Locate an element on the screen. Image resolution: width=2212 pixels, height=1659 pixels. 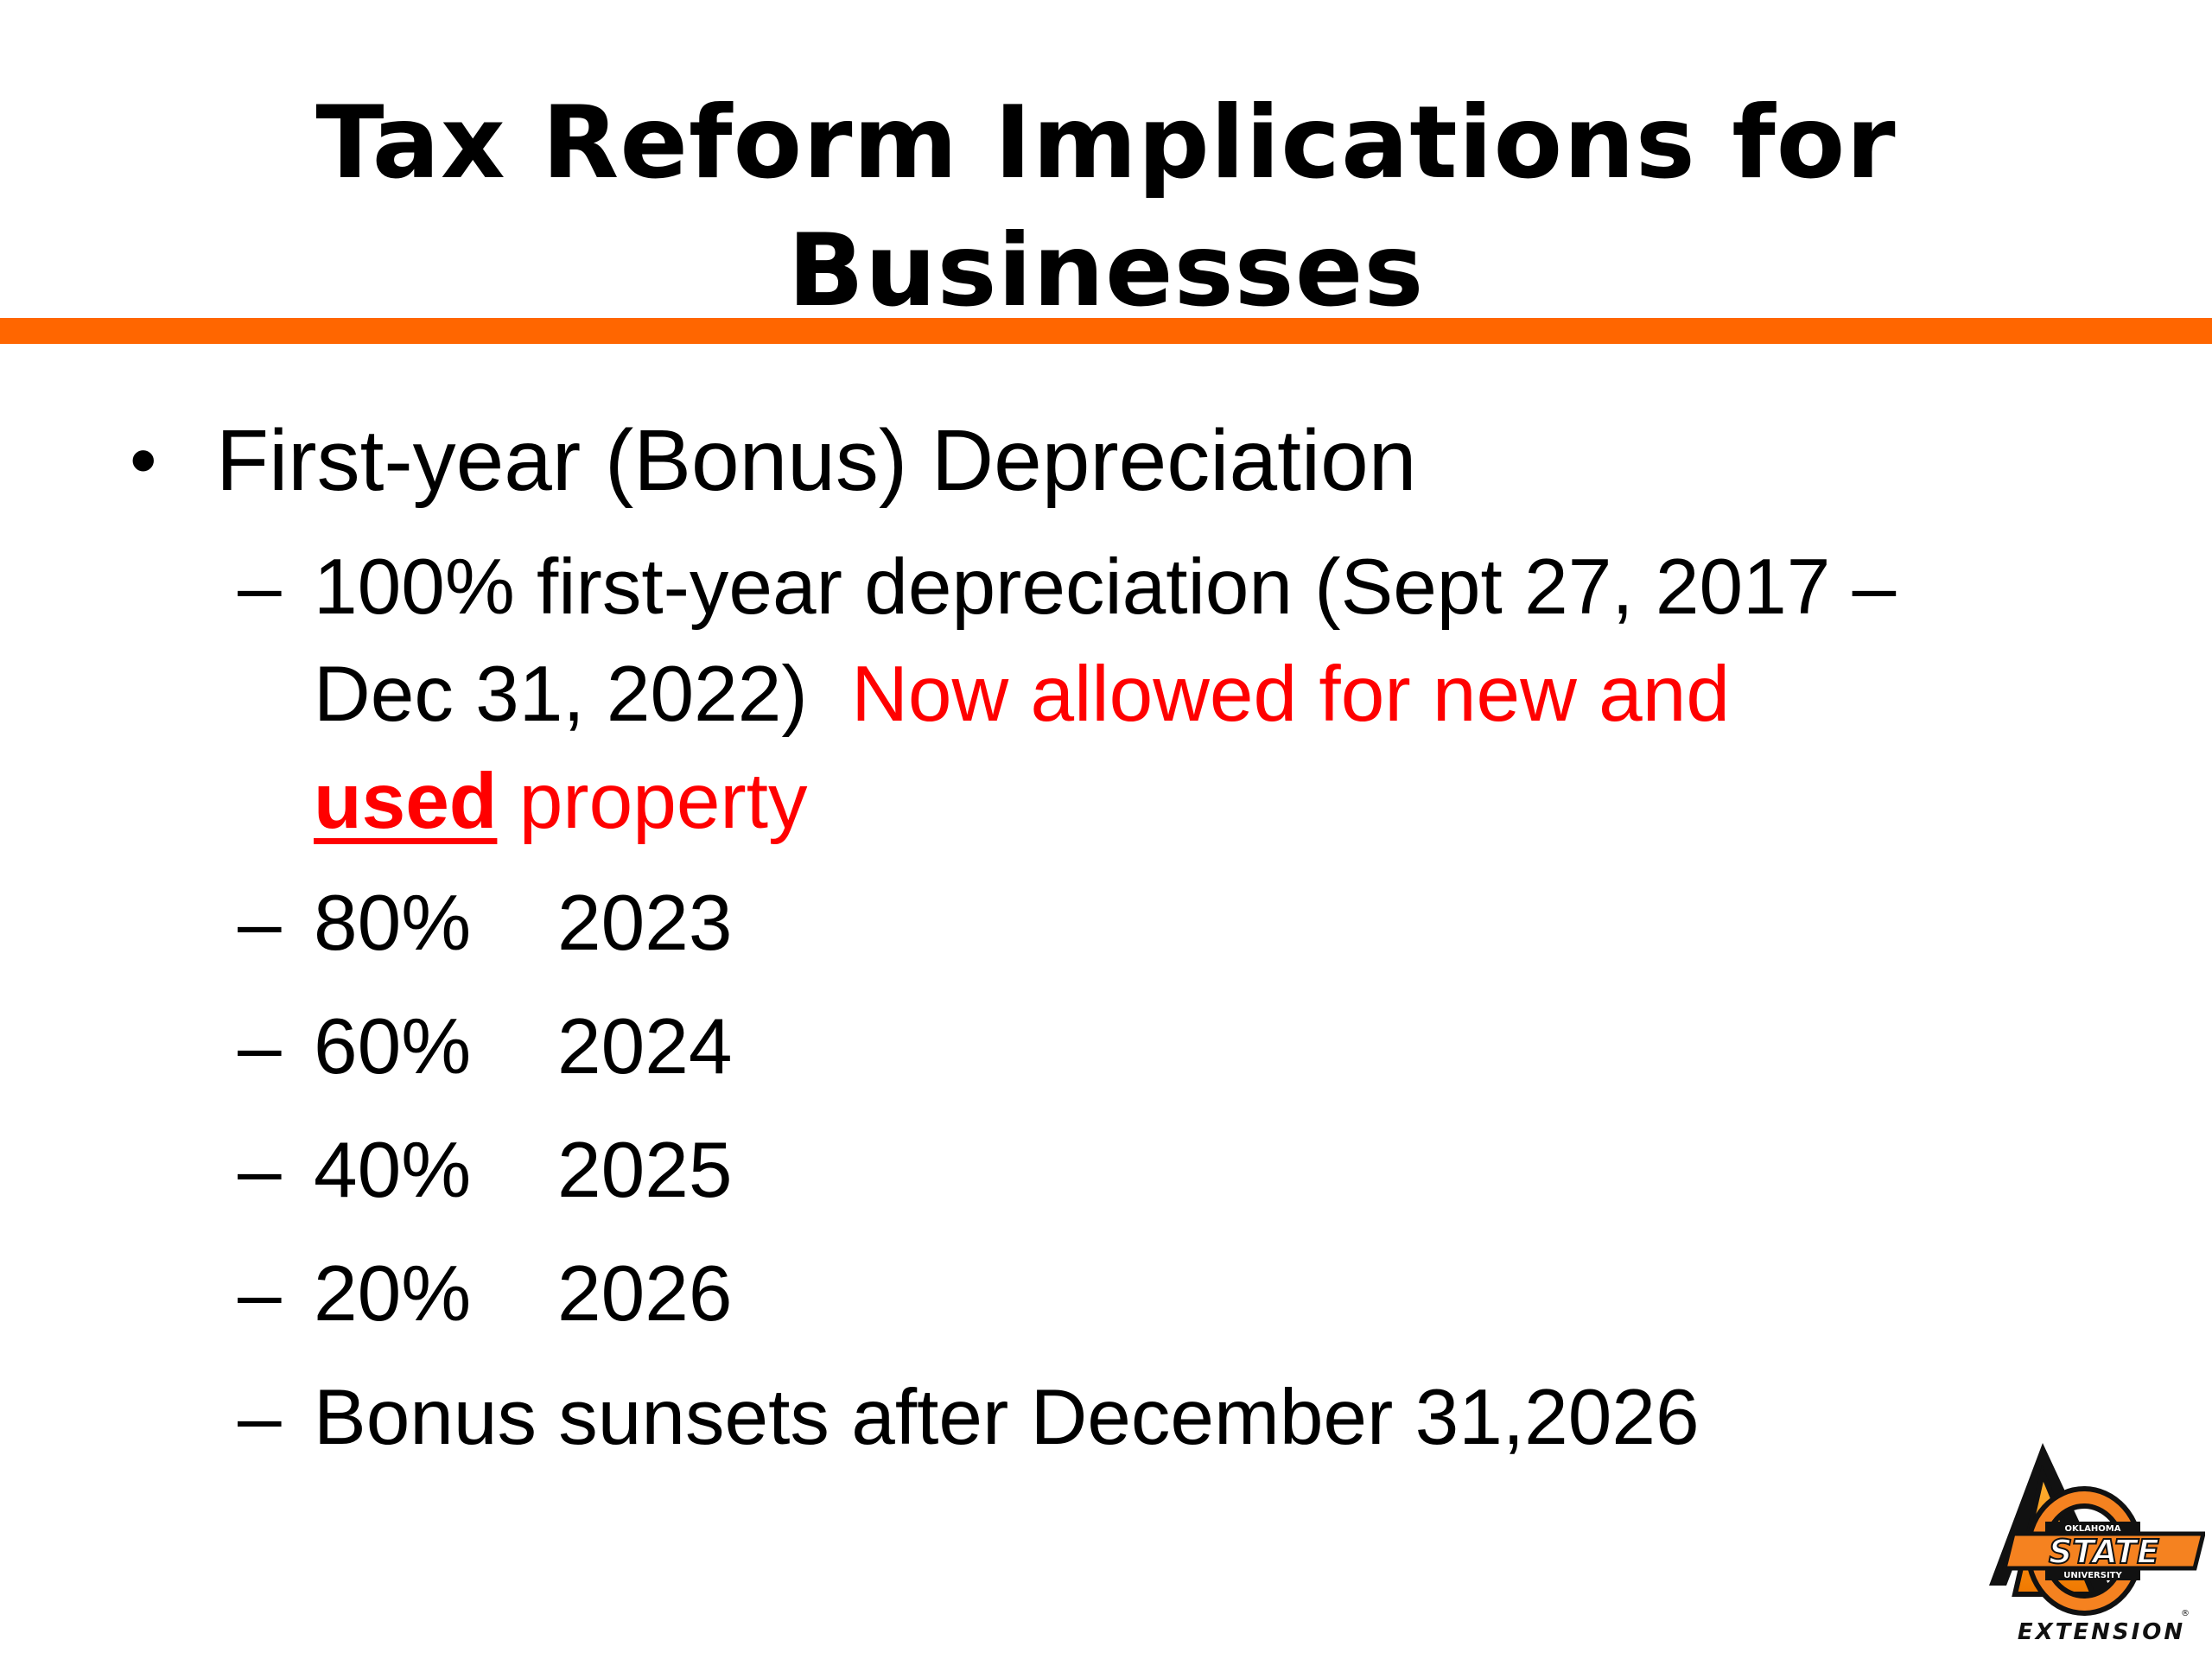
sub1-date-range: Dec 31, 2022) is located at coordinates (561, 694).